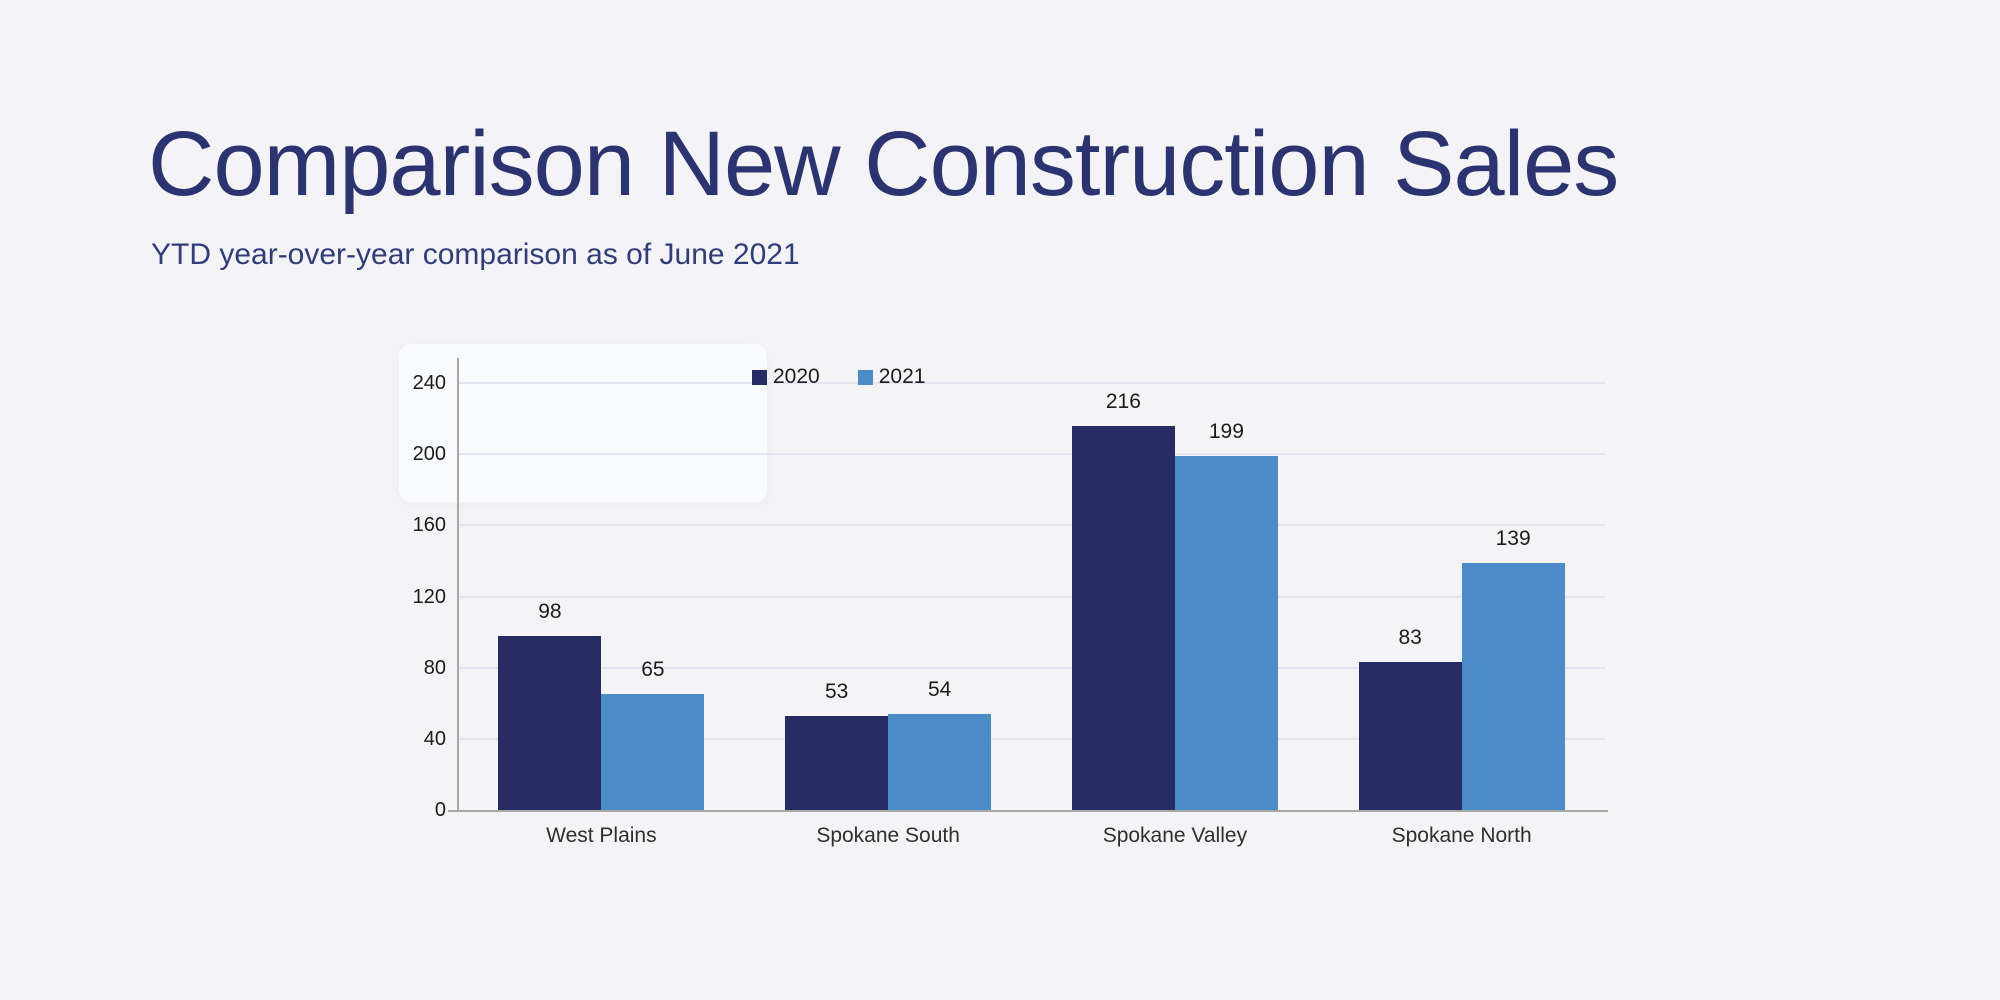  What do you see at coordinates (1123, 617) in the screenshot?
I see `bar-2020-spokane-valley` at bounding box center [1123, 617].